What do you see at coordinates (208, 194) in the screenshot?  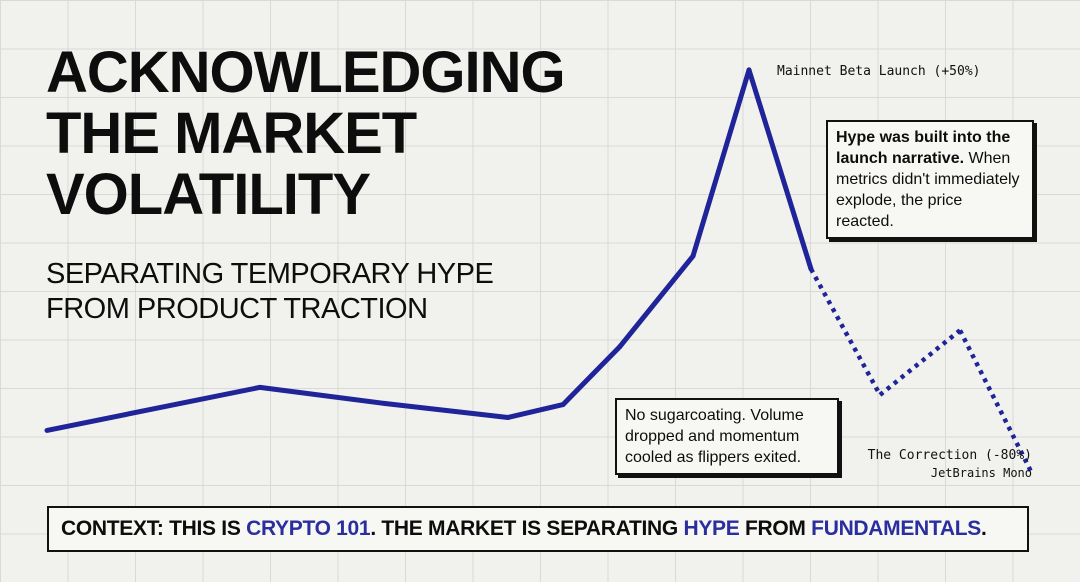 I see `title-line-3: VOLATILITY` at bounding box center [208, 194].